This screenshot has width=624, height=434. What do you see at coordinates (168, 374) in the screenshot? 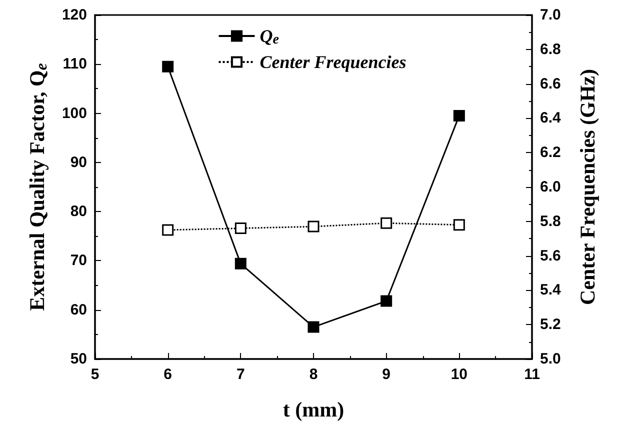
I see `x-tick-label: 6` at bounding box center [168, 374].